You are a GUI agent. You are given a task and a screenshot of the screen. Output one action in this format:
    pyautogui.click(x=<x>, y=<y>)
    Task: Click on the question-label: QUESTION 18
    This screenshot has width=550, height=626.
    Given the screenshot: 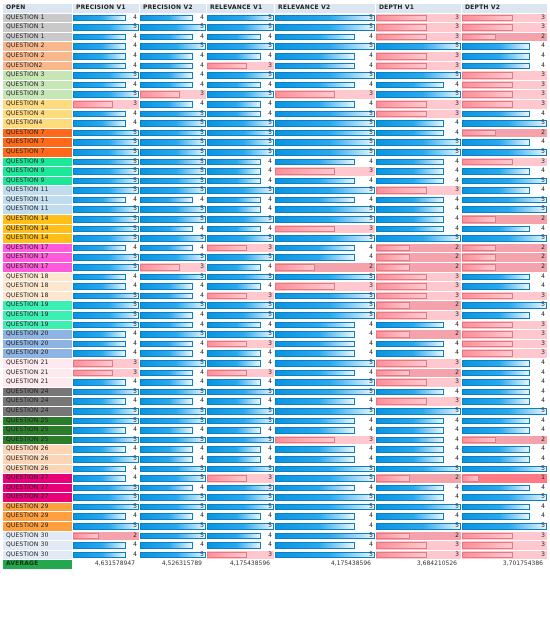 What is the action you would take?
    pyautogui.click(x=37, y=296)
    